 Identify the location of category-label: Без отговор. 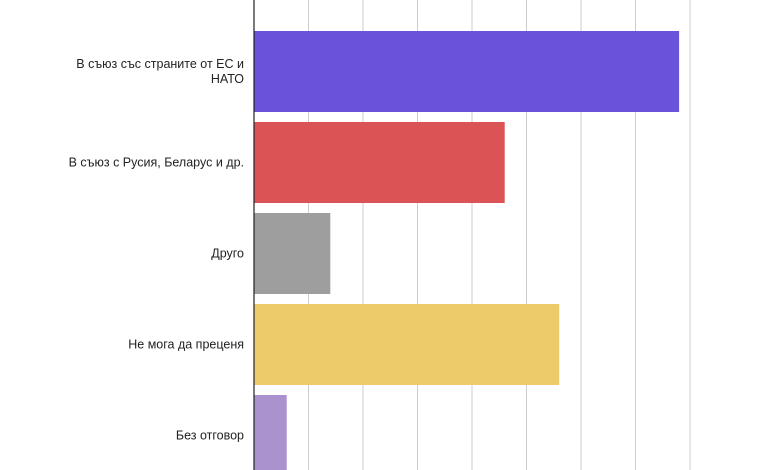
(210, 436).